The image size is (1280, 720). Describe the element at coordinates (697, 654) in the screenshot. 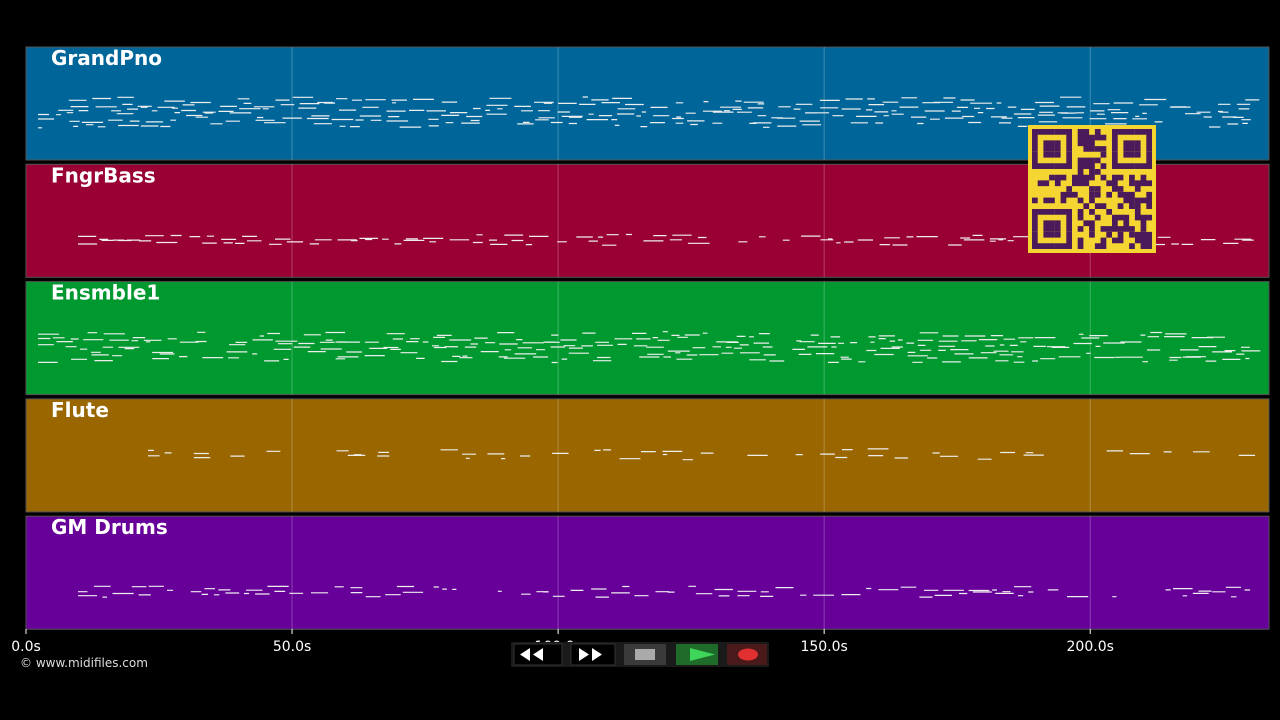

I see `play-button` at that location.